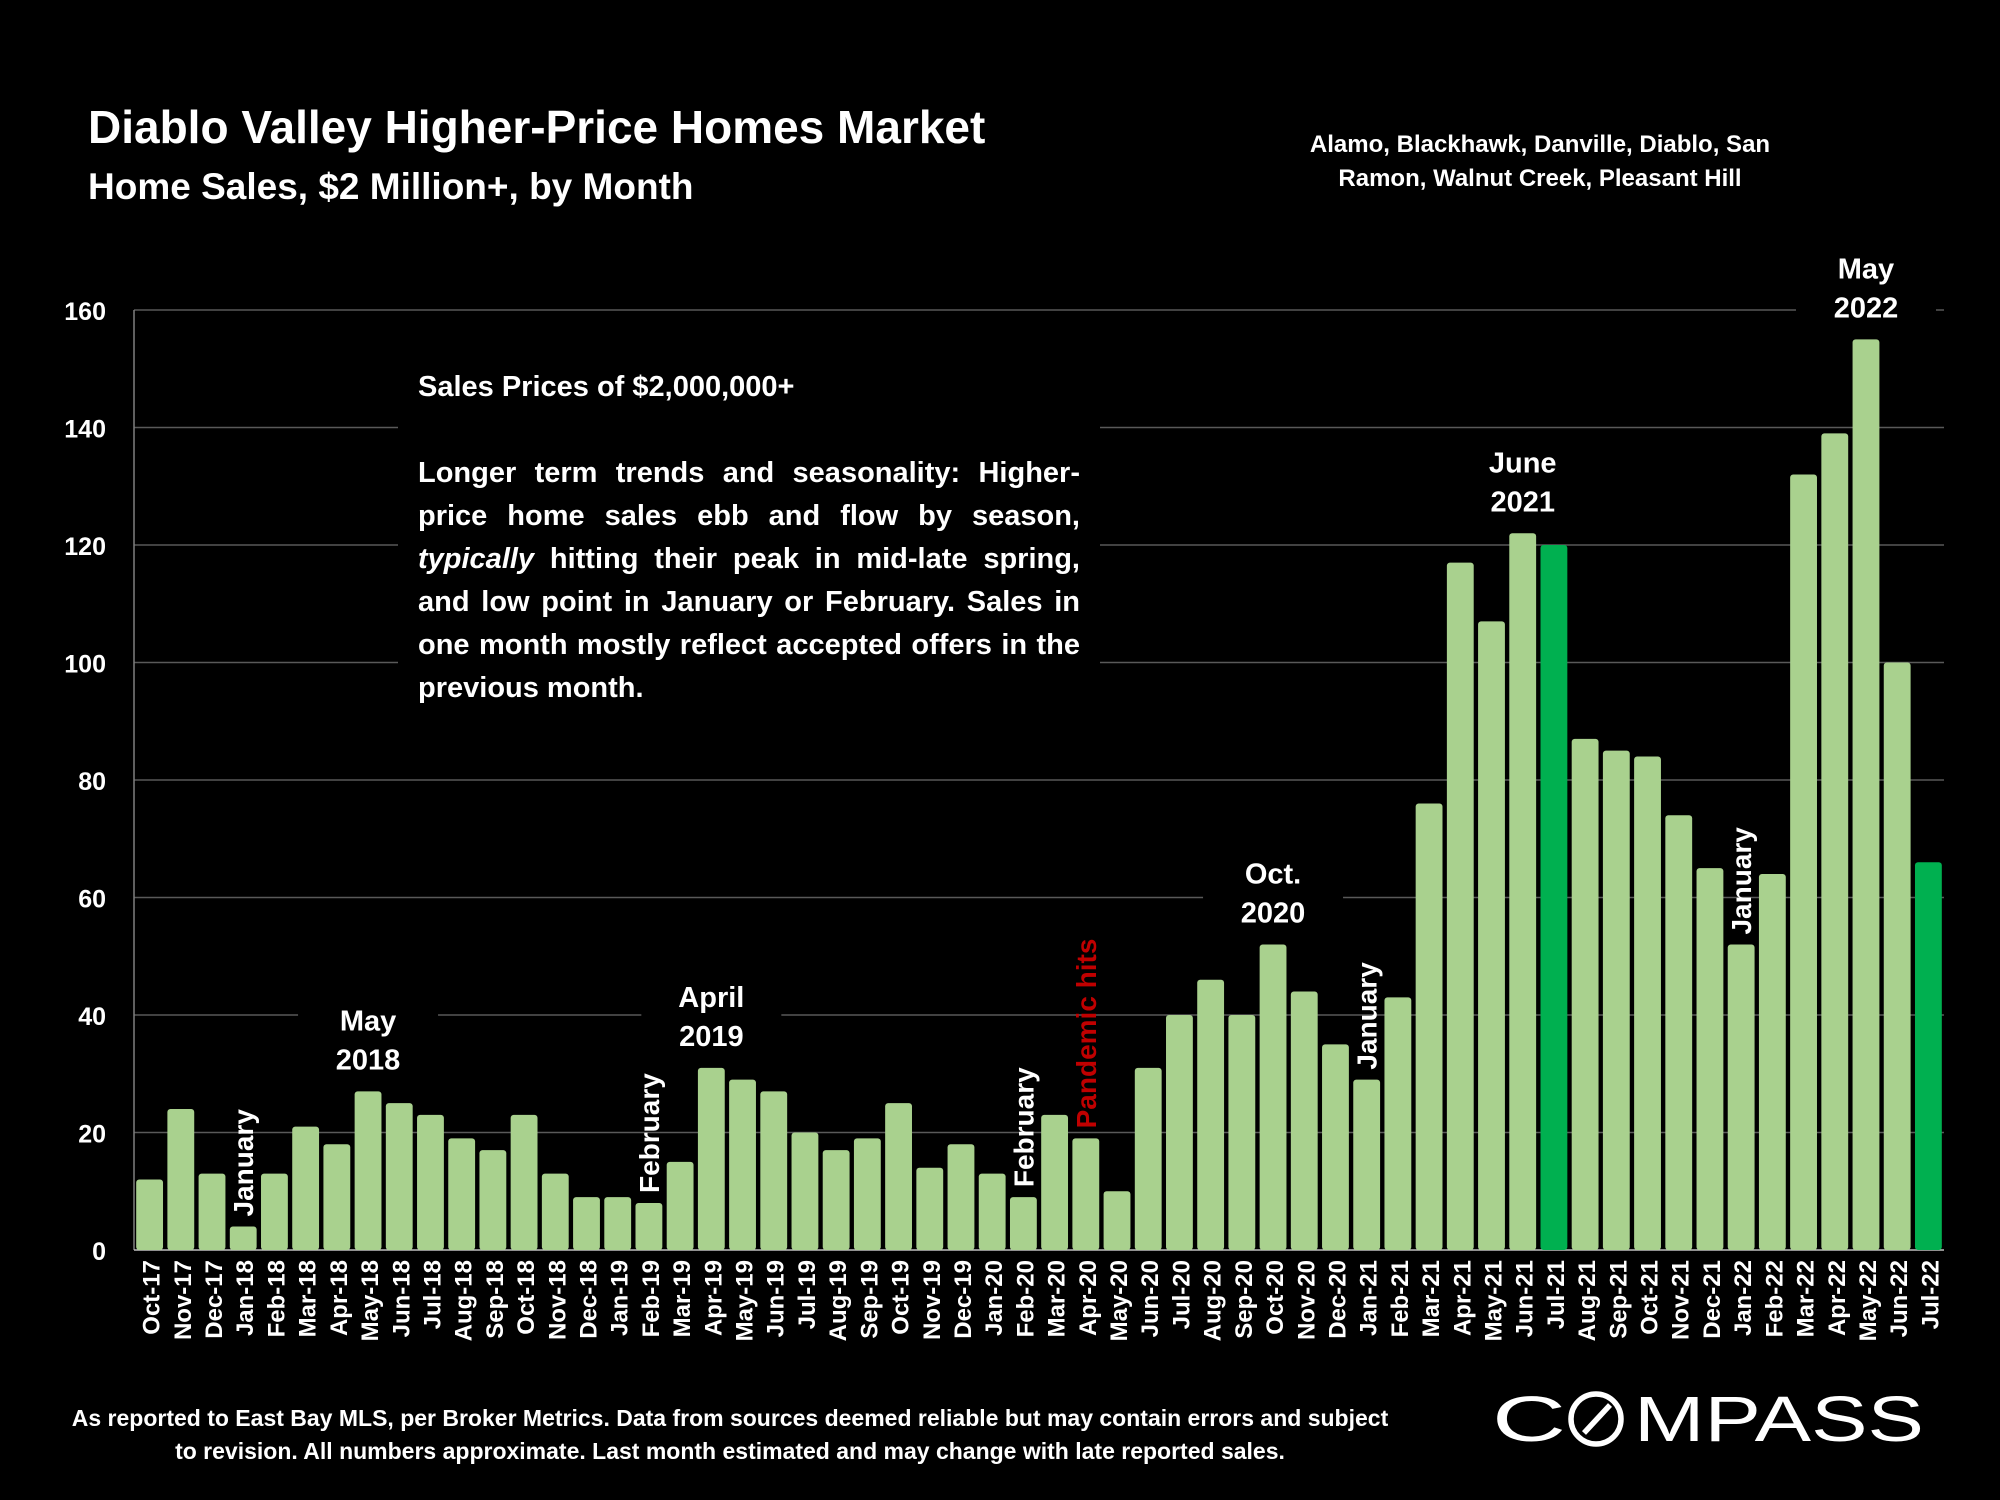 The width and height of the screenshot is (2000, 1500). What do you see at coordinates (1596, 1419) in the screenshot?
I see `compass-o-slash-icon` at bounding box center [1596, 1419].